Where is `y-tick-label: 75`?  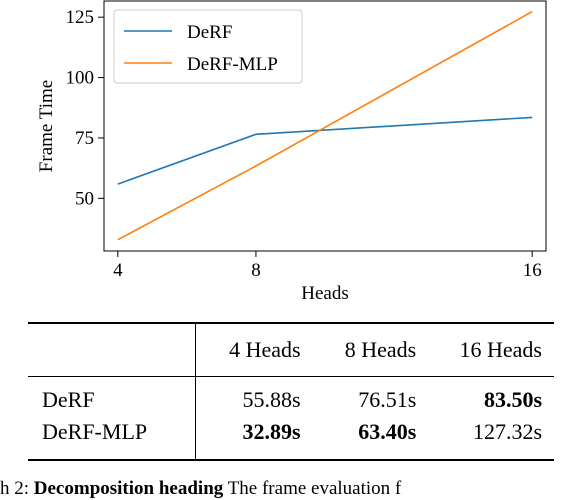 y-tick-label: 75 is located at coordinates (84, 138).